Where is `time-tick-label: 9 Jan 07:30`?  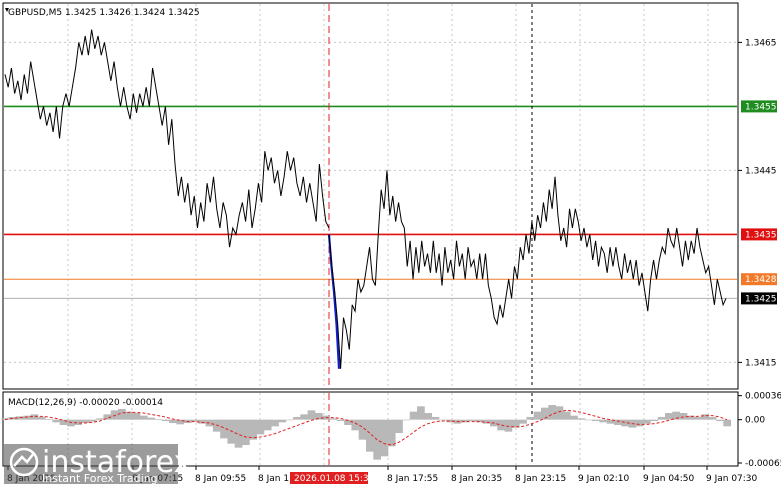 time-tick-label: 9 Jan 07:30 is located at coordinates (732, 479).